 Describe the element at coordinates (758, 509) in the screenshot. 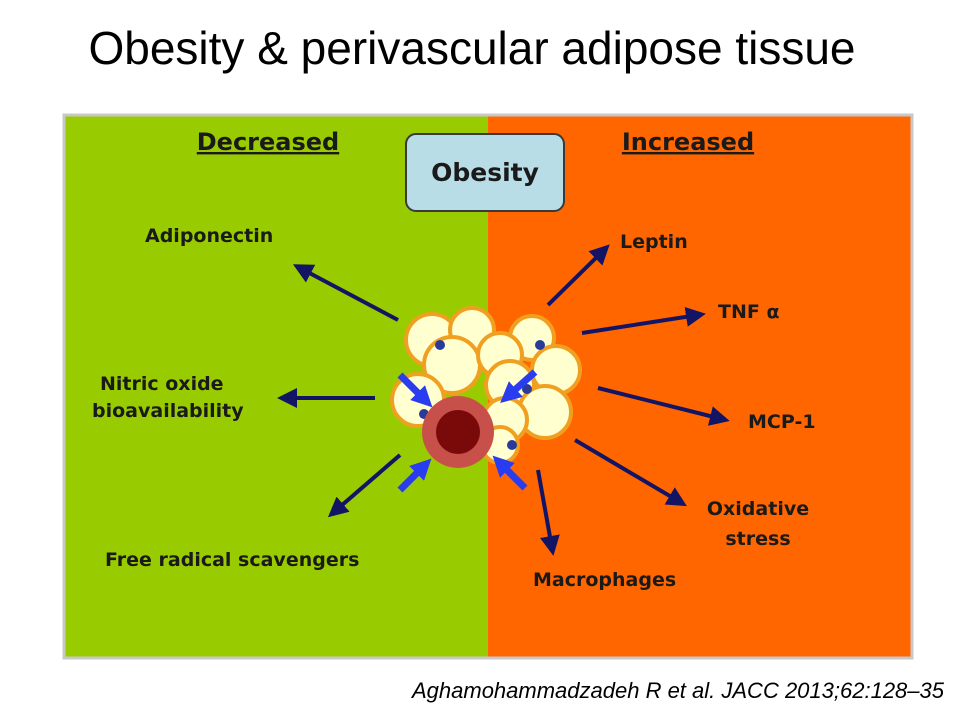

I see `line: Oxidative` at that location.